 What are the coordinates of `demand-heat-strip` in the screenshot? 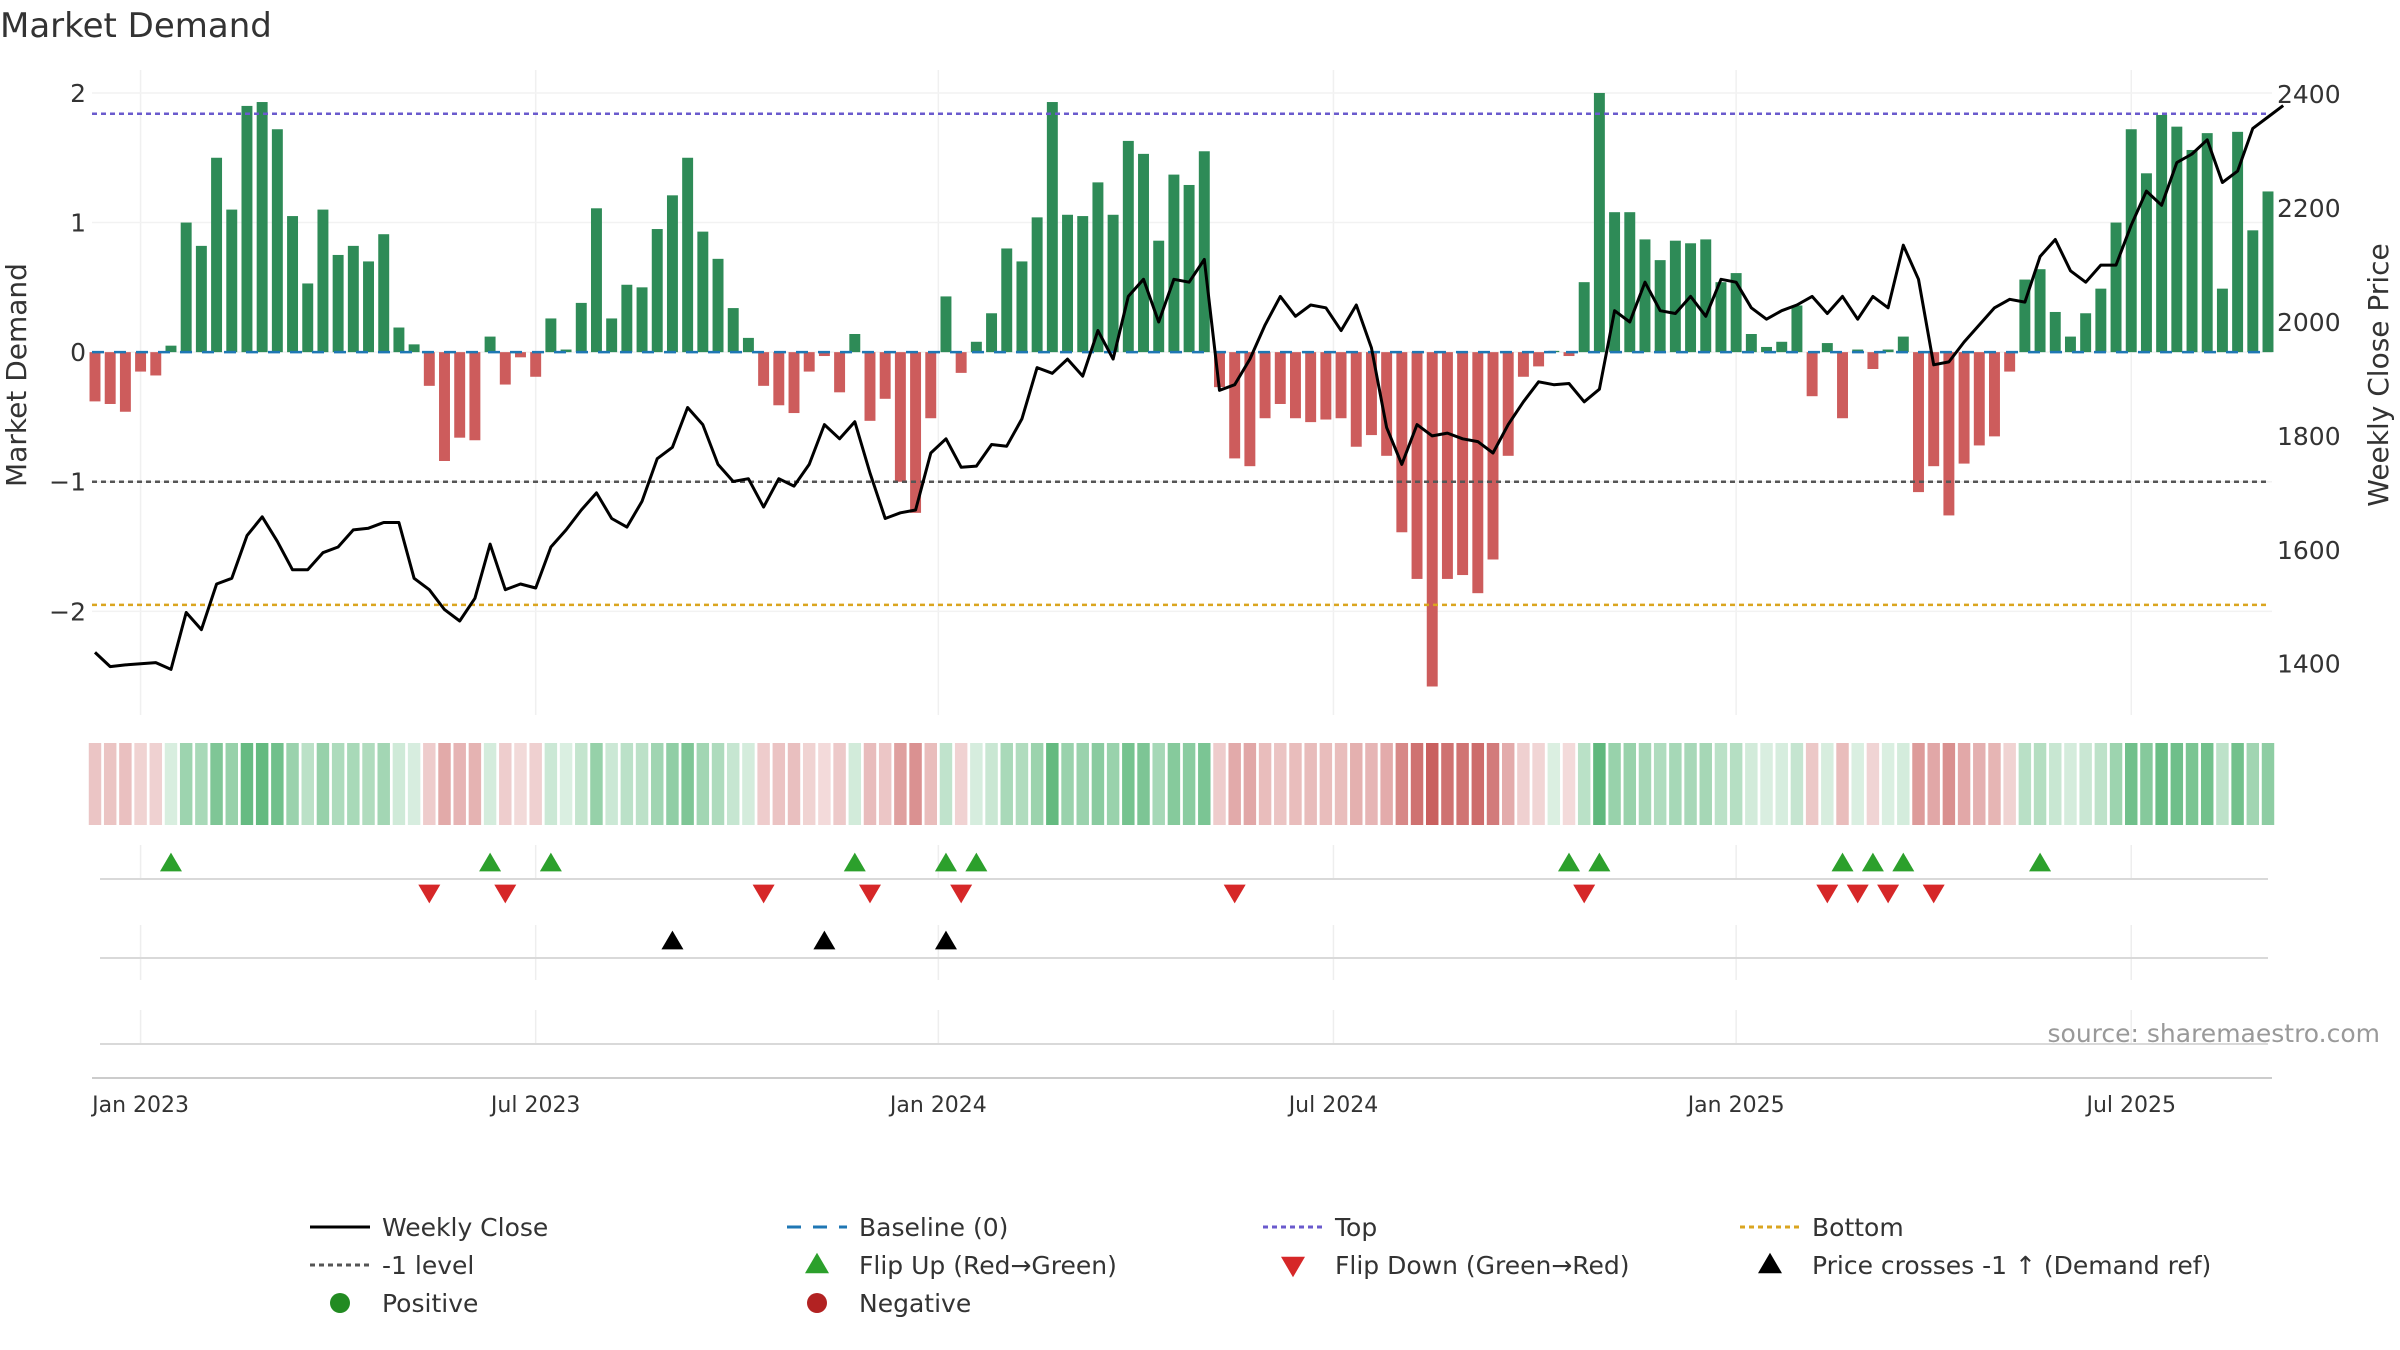 It's located at (1181, 784).